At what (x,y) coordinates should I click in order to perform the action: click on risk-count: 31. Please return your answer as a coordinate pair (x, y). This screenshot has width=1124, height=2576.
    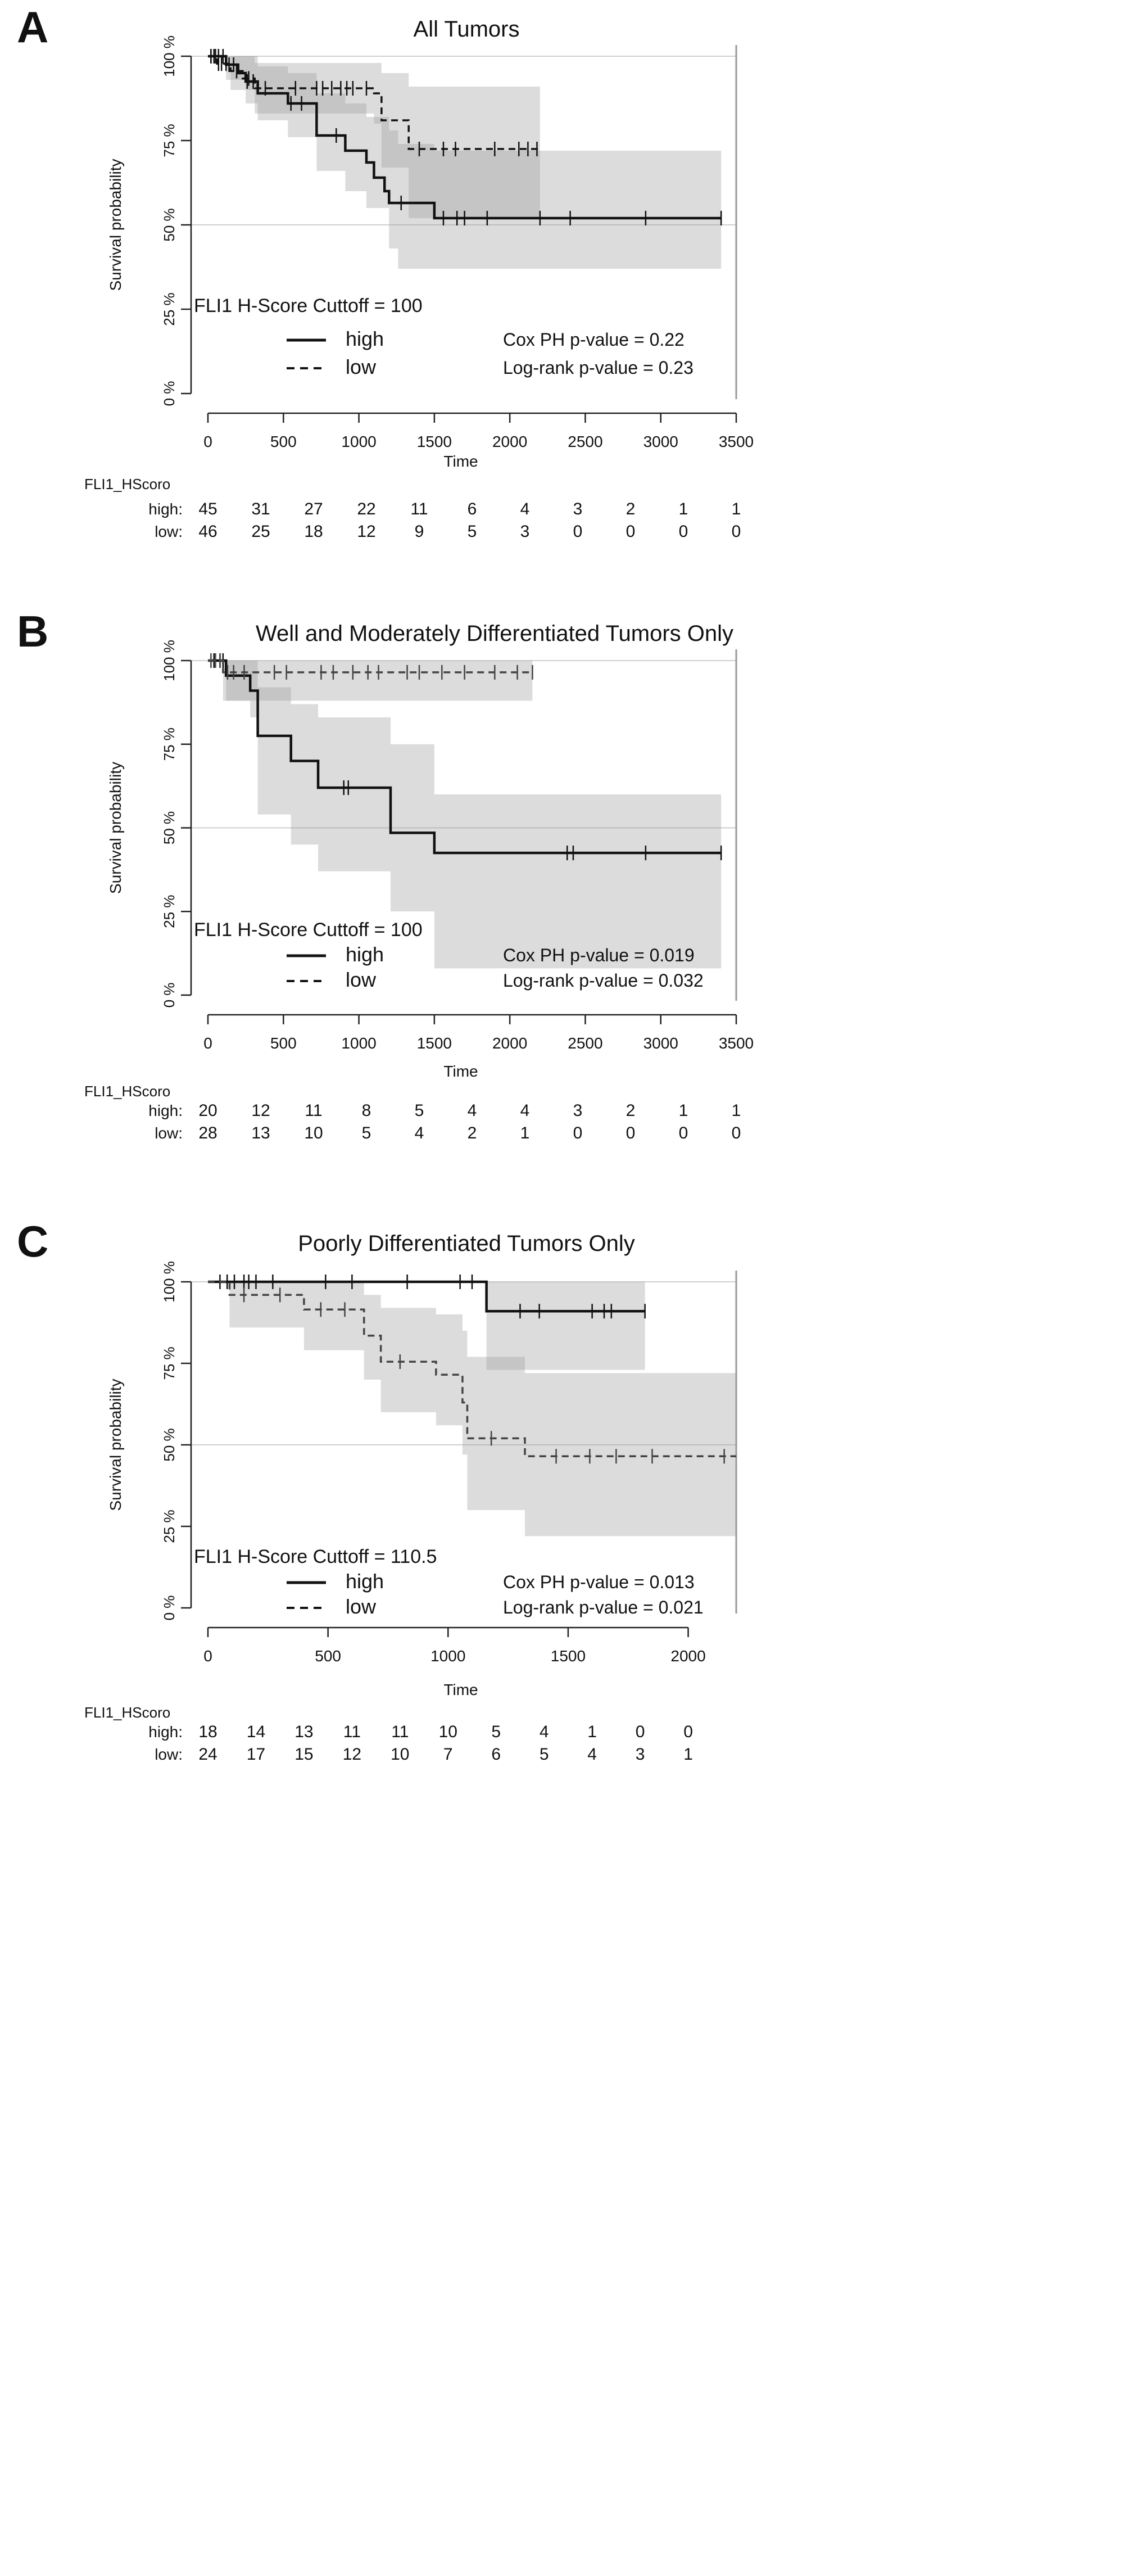
    Looking at the image, I should click on (260, 509).